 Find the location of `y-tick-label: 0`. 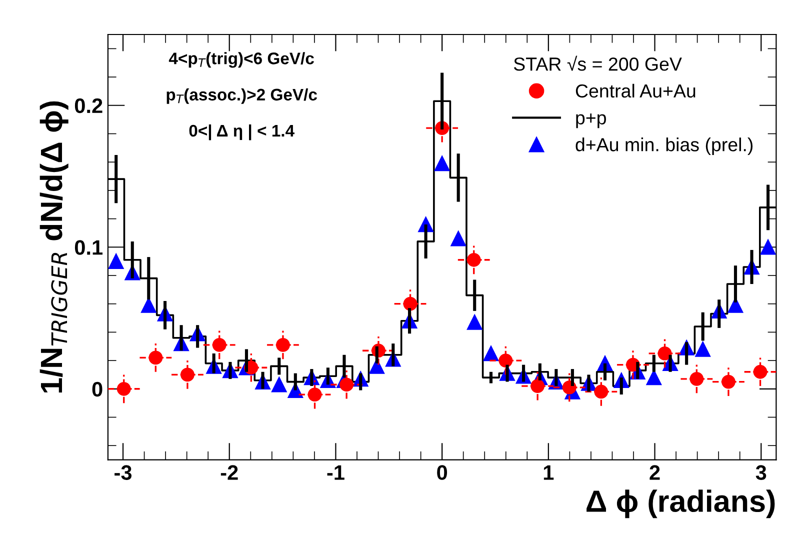

y-tick-label: 0 is located at coordinates (97, 389).